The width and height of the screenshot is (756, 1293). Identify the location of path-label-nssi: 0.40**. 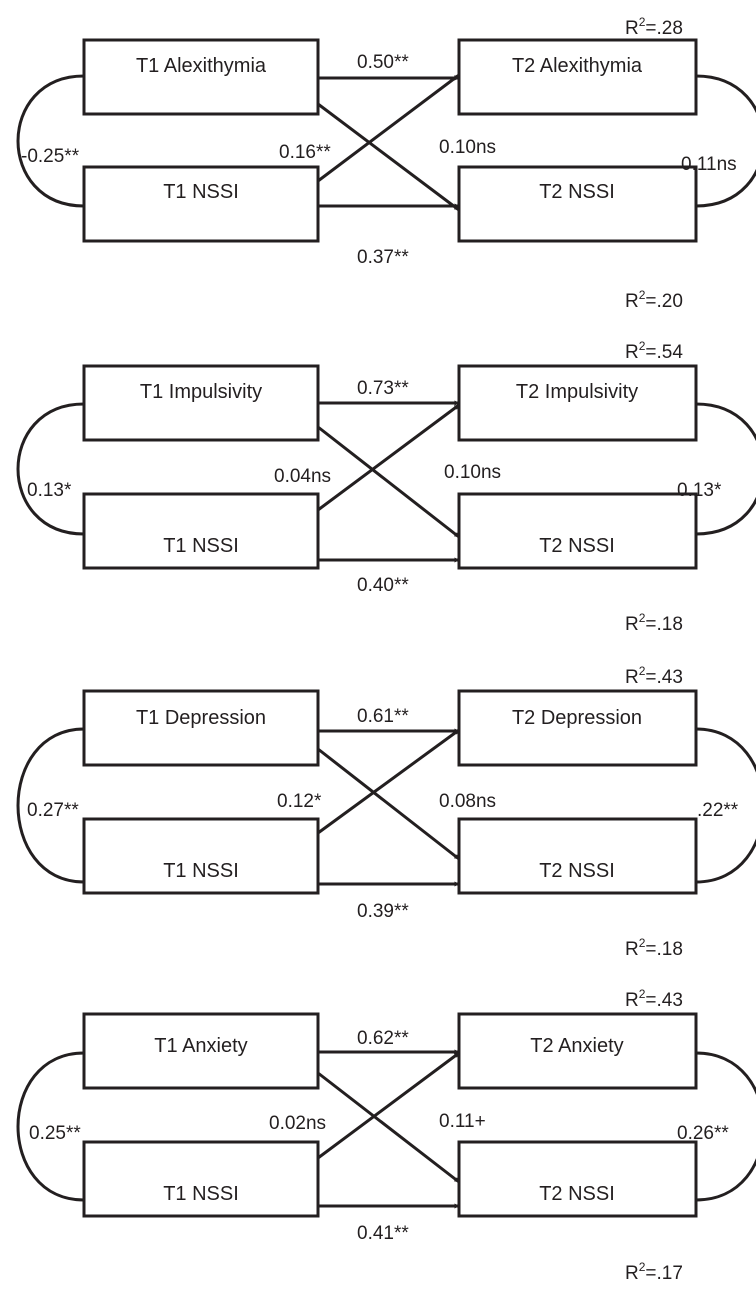
(383, 585).